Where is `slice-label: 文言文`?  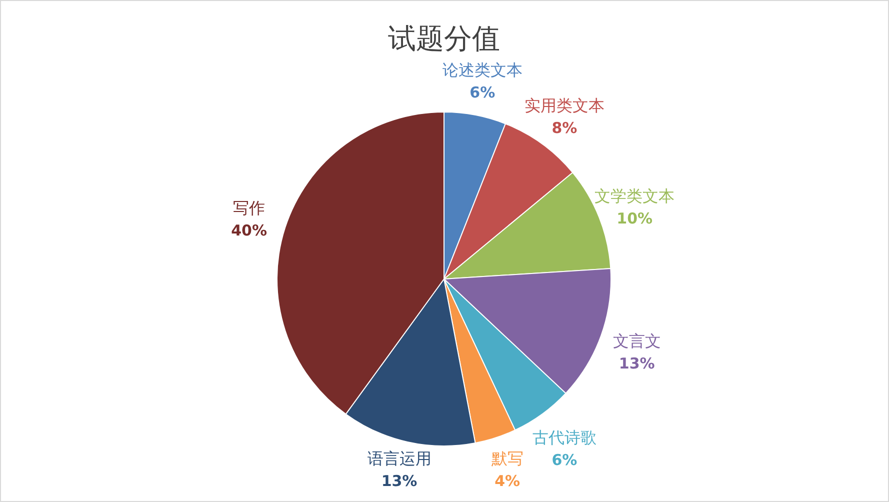
slice-label: 文言文 is located at coordinates (636, 340).